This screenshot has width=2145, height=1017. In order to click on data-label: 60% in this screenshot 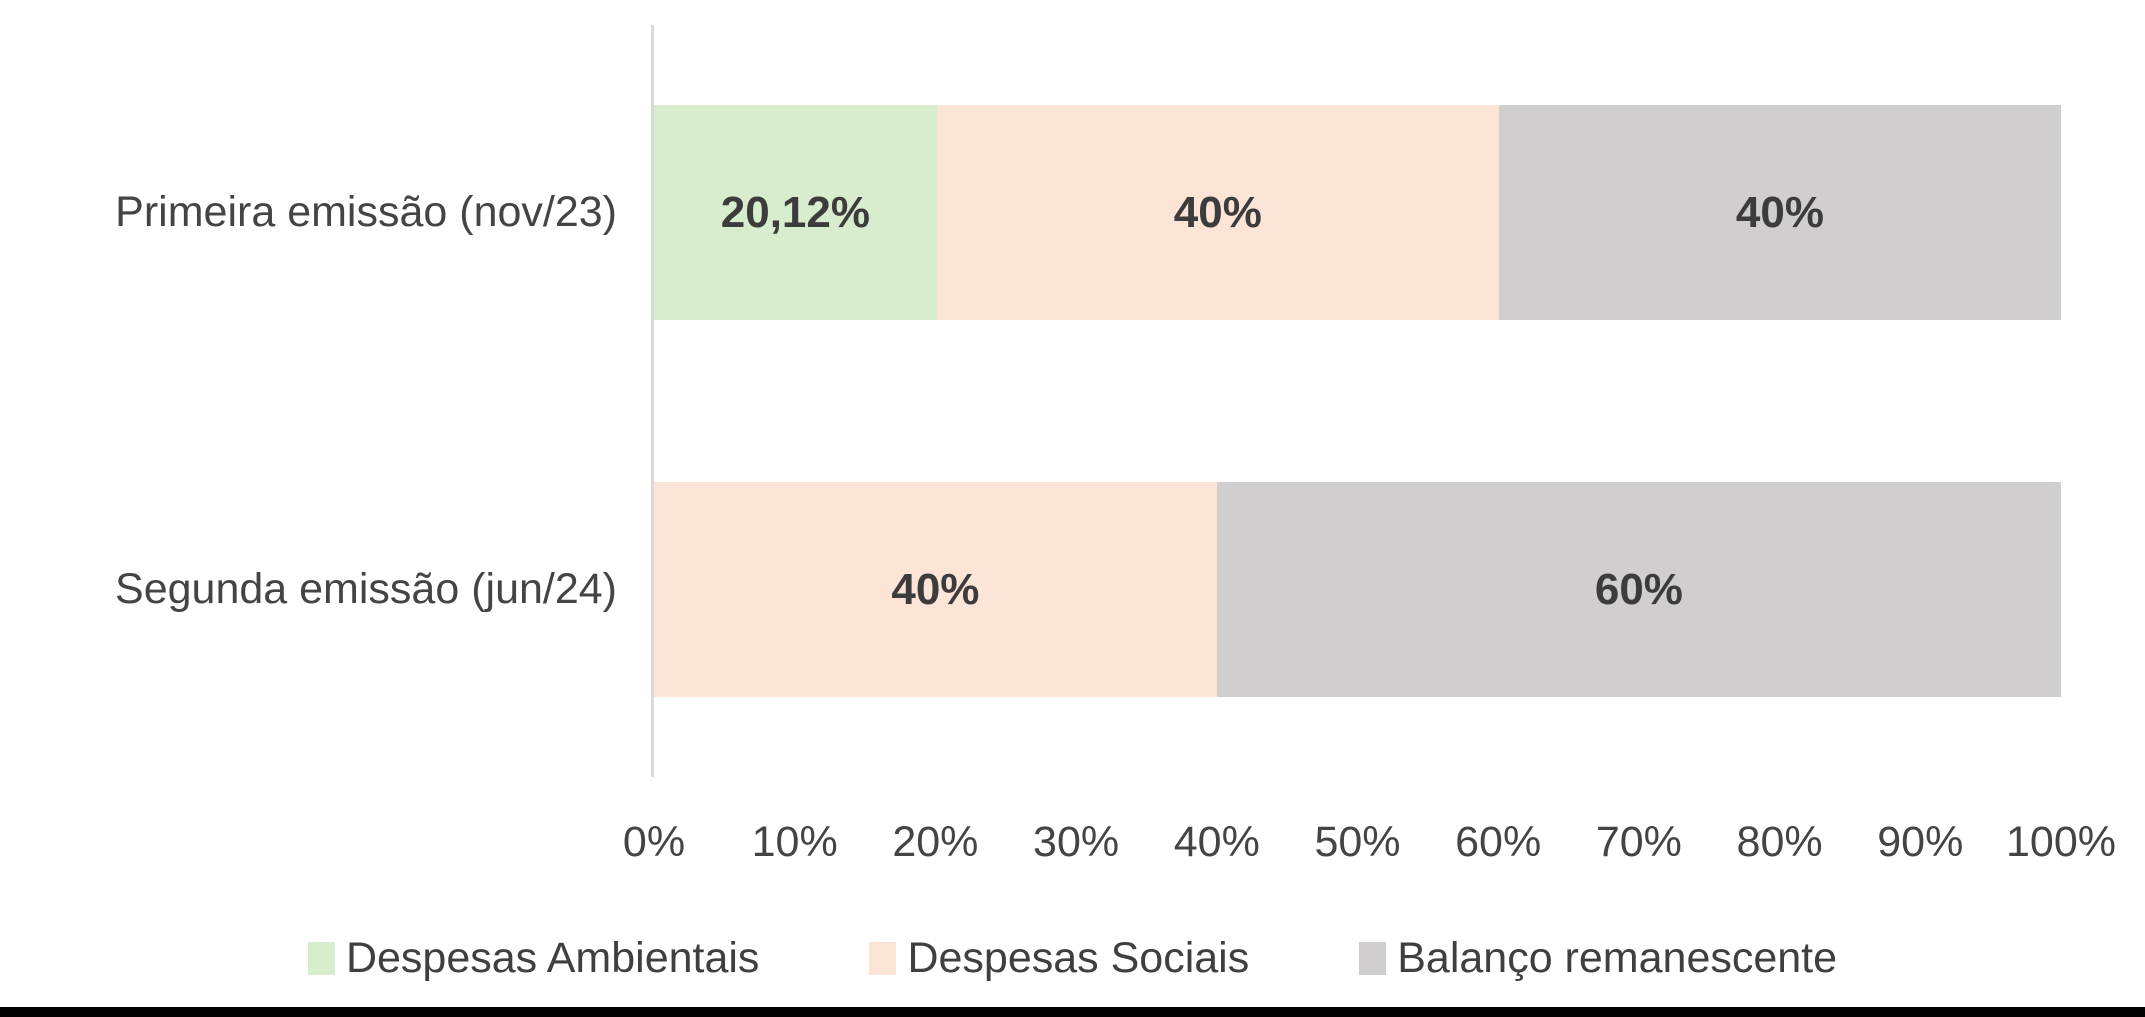, I will do `click(1638, 589)`.